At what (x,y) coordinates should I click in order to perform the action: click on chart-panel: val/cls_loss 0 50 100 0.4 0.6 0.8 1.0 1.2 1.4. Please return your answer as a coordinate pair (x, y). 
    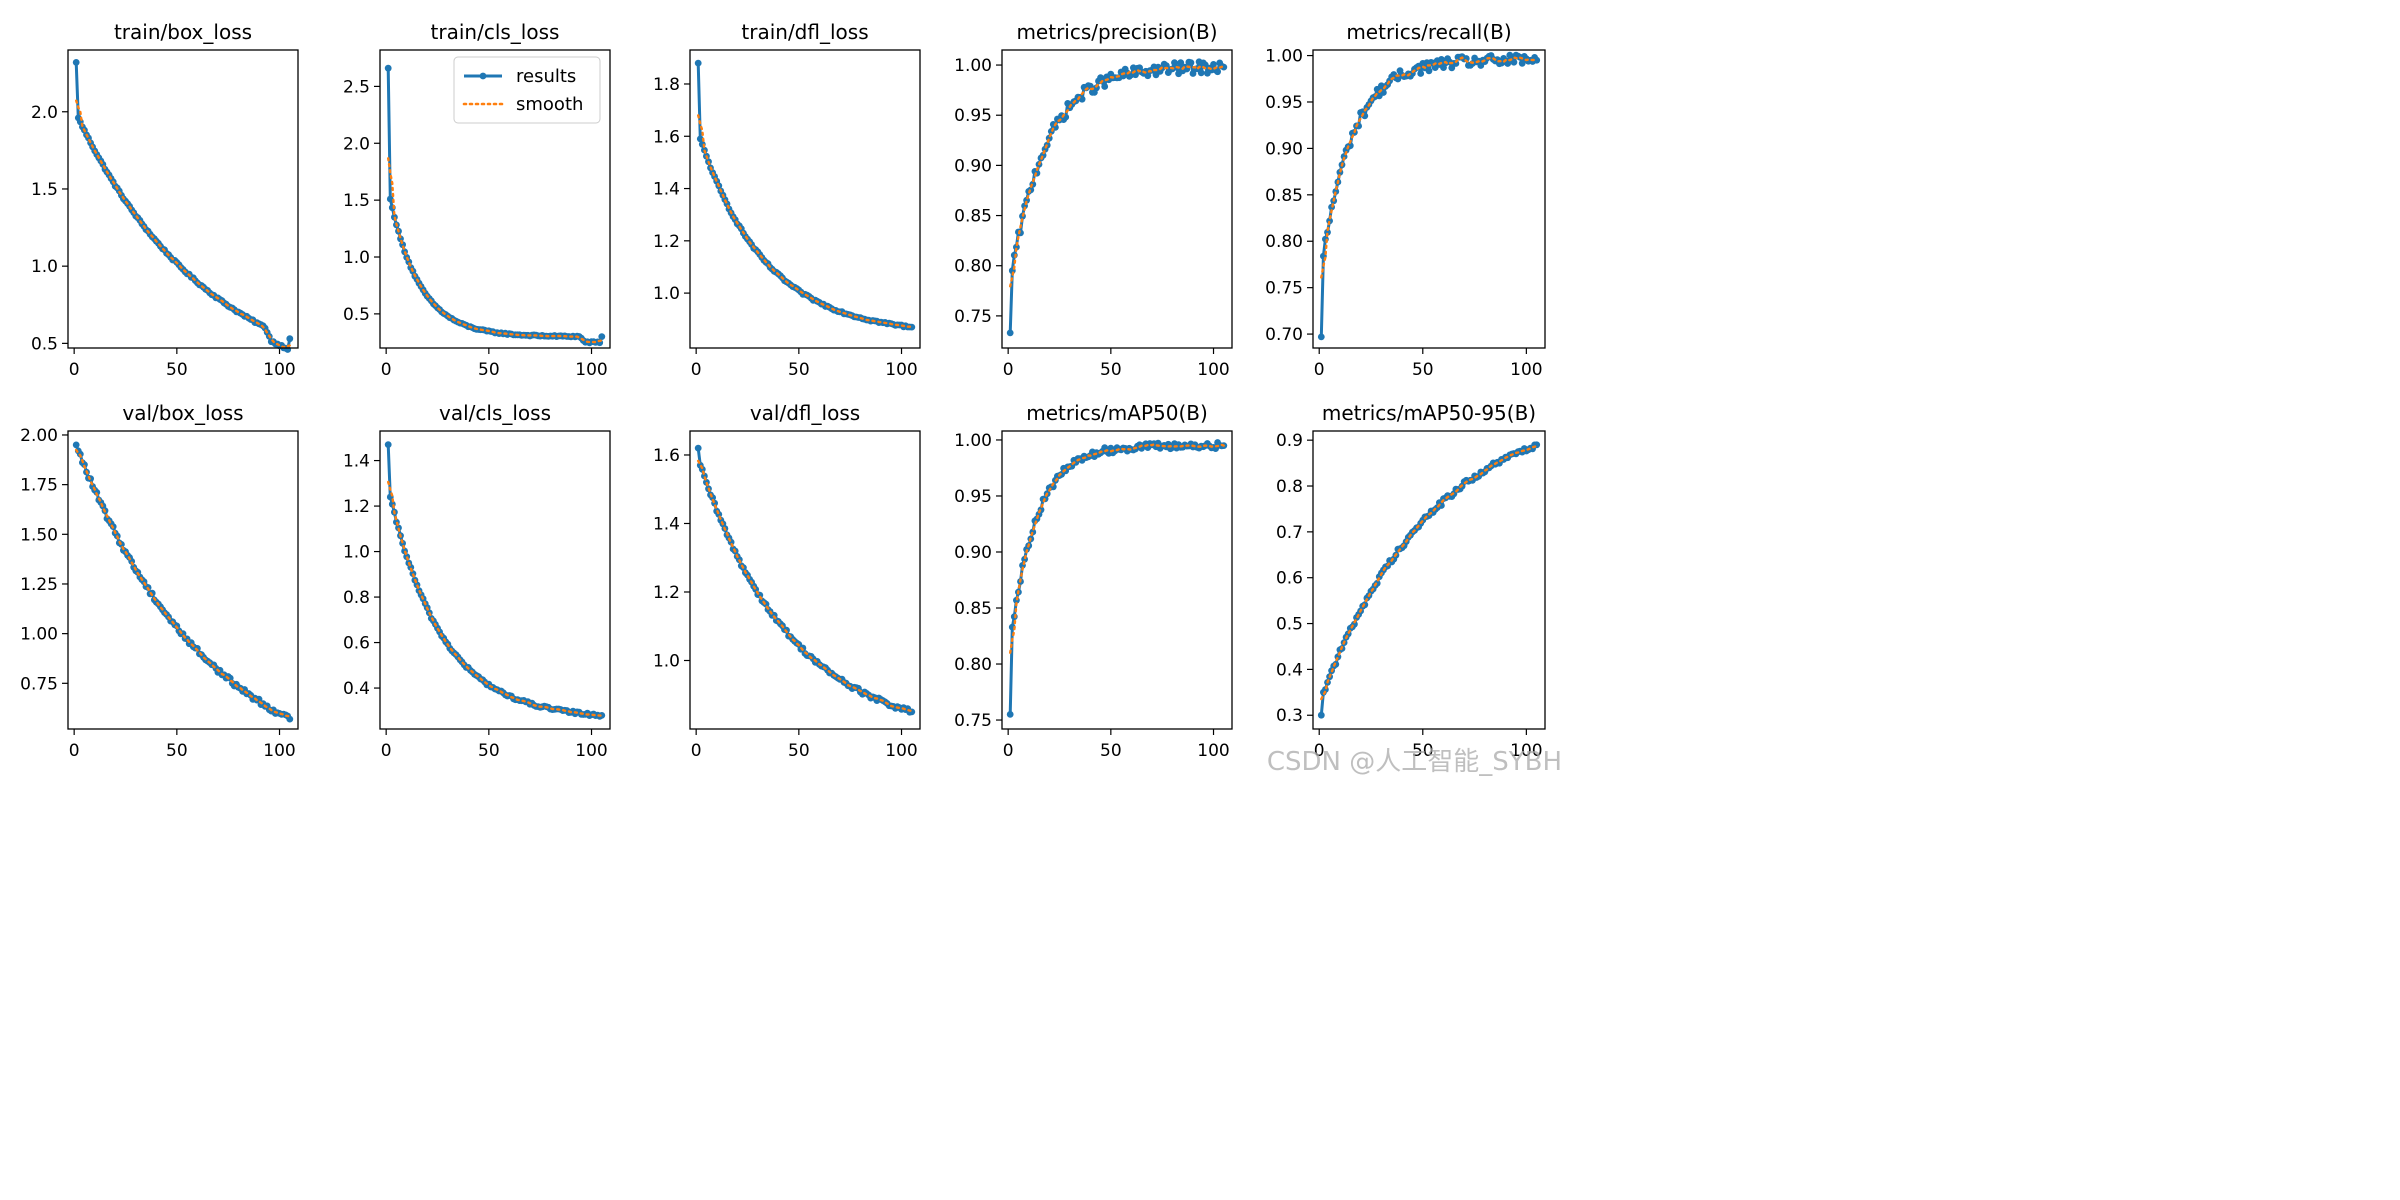
    Looking at the image, I should click on (477, 581).